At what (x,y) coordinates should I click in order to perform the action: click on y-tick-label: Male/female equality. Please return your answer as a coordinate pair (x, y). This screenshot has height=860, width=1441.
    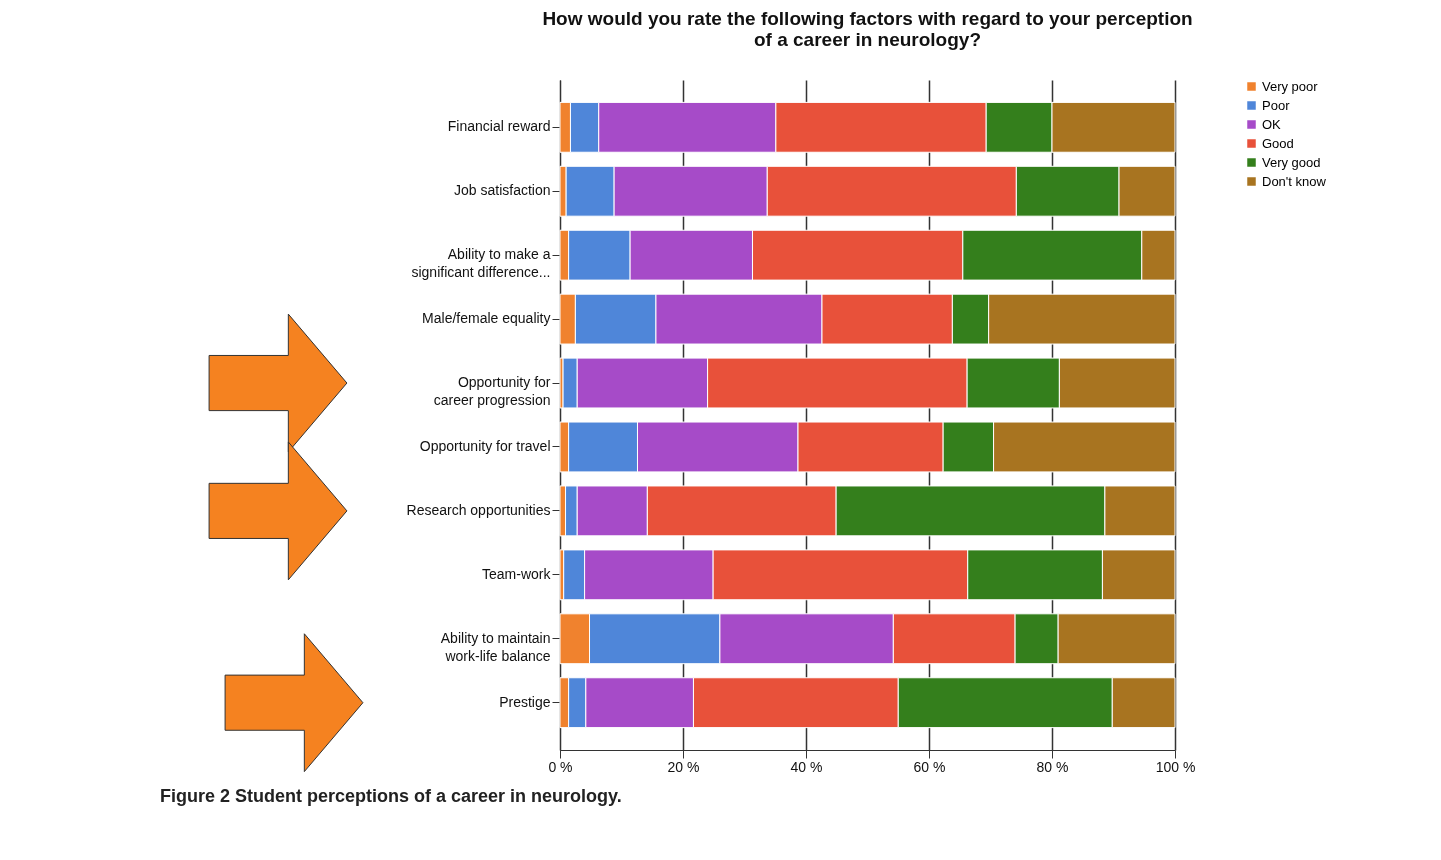
    Looking at the image, I should click on (486, 318).